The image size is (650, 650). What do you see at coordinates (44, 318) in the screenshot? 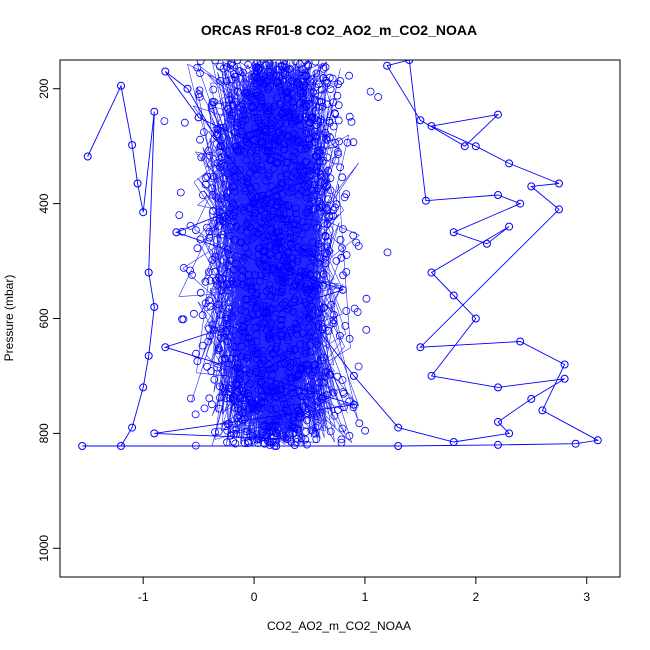
I see `y-tick-label: 600` at bounding box center [44, 318].